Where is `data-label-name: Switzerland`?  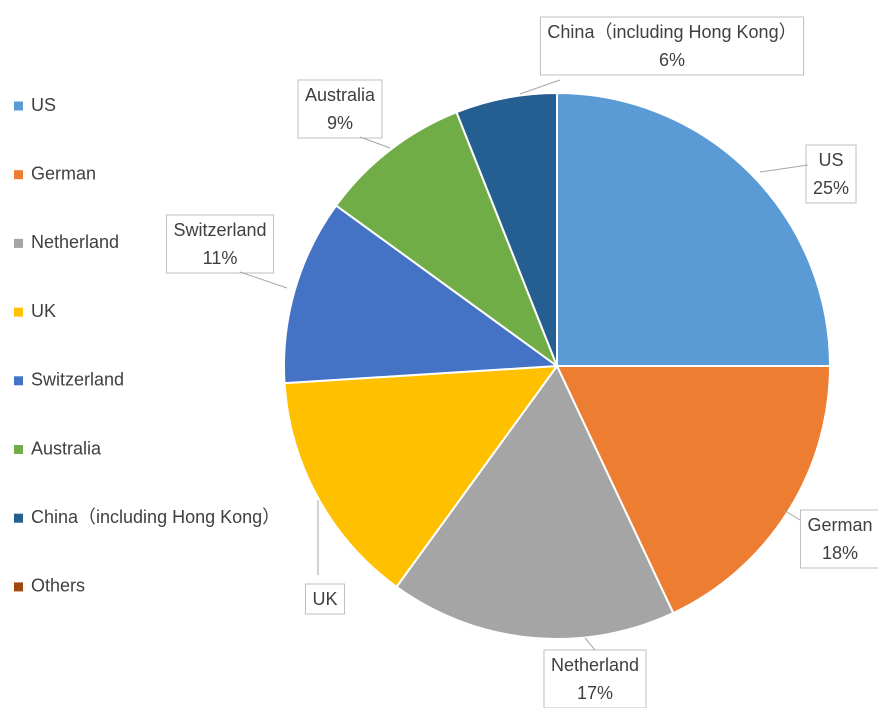 data-label-name: Switzerland is located at coordinates (219, 230).